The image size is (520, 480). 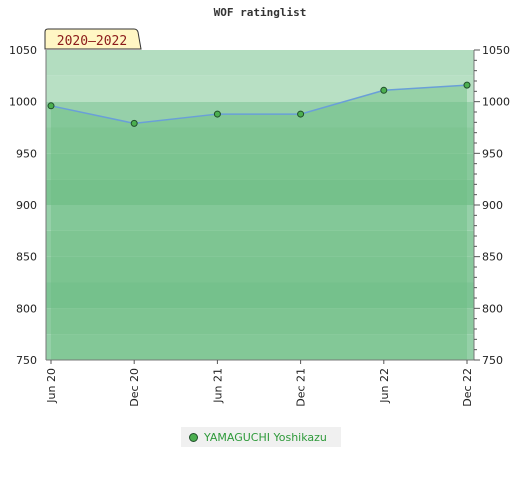 I want to click on y-tick-label-right: 1000, so click(x=496, y=102).